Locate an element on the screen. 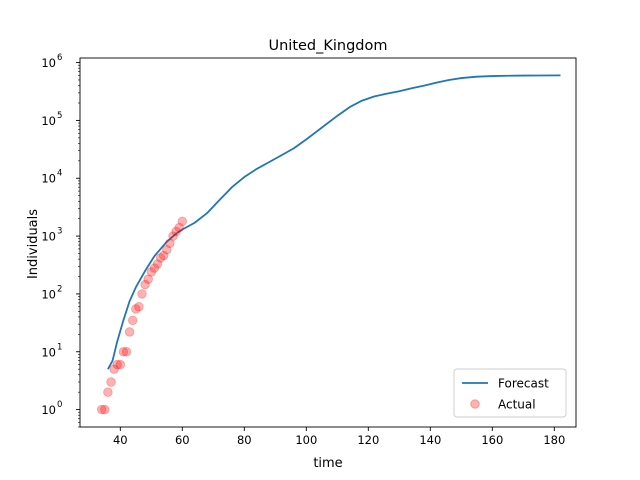  x-tick-label: 60 is located at coordinates (182, 440).